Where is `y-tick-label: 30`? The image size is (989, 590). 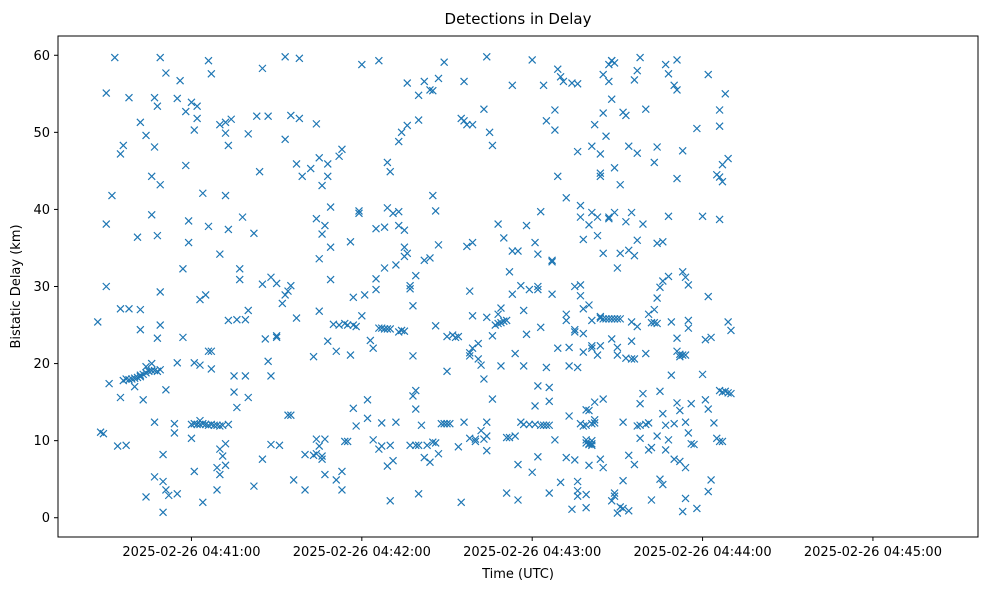
y-tick-label: 30 is located at coordinates (41, 287).